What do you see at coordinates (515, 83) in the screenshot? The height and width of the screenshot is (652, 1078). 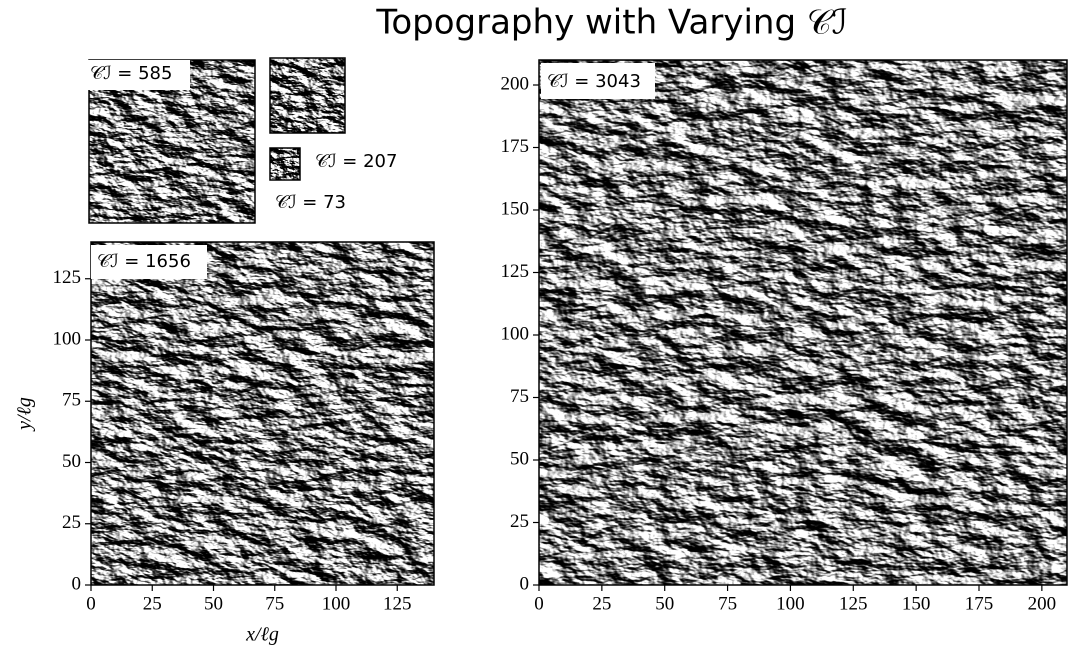 I see `y-tick-label: 200` at bounding box center [515, 83].